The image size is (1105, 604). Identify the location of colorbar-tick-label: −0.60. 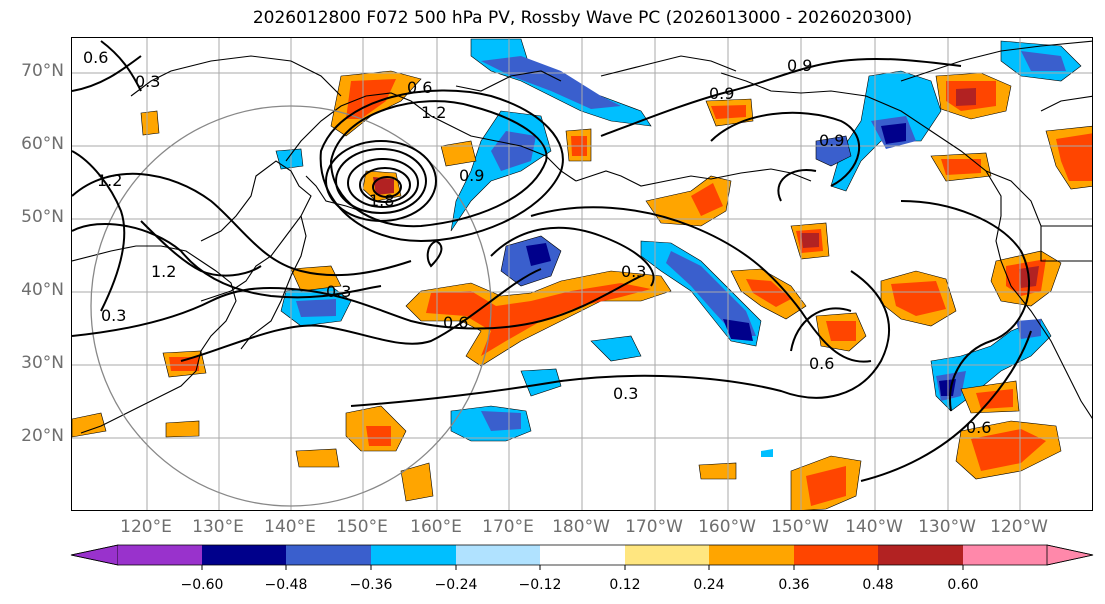
(202, 585).